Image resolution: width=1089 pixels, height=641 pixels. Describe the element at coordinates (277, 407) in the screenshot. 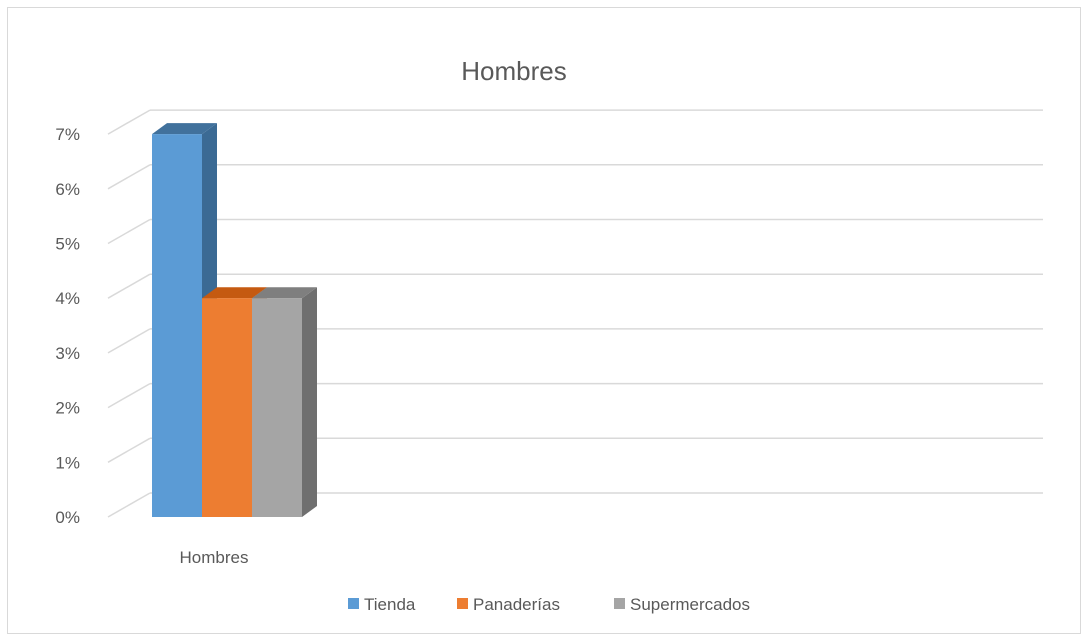

I see `bar-front-supermercados` at that location.